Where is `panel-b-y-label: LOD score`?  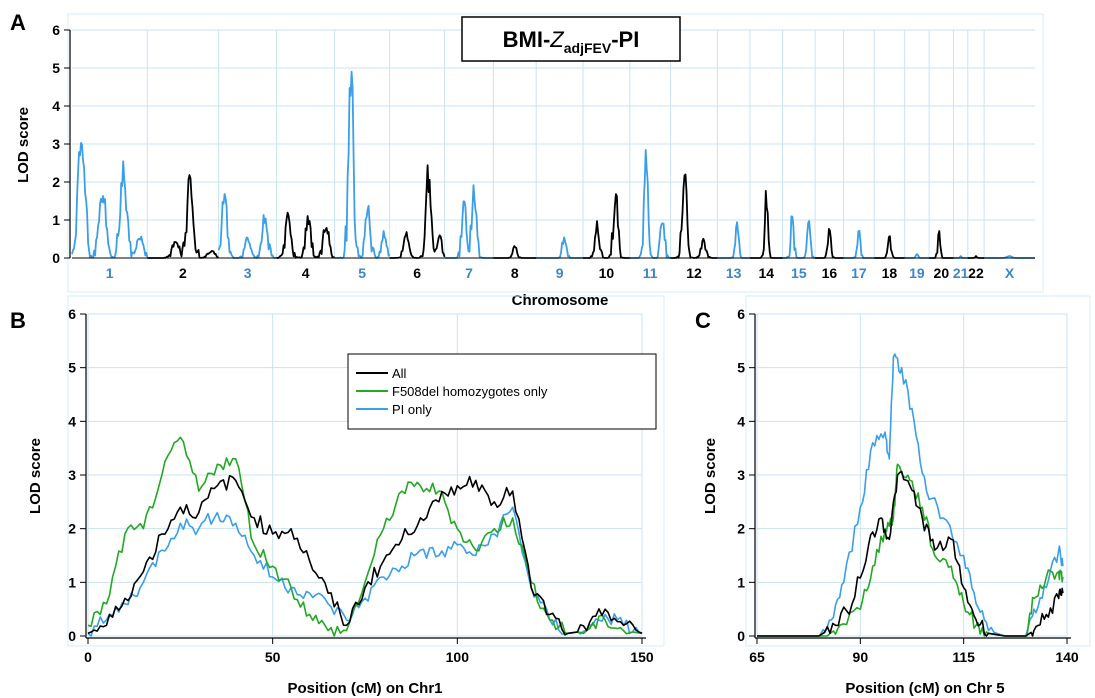
panel-b-y-label: LOD score is located at coordinates (35, 476).